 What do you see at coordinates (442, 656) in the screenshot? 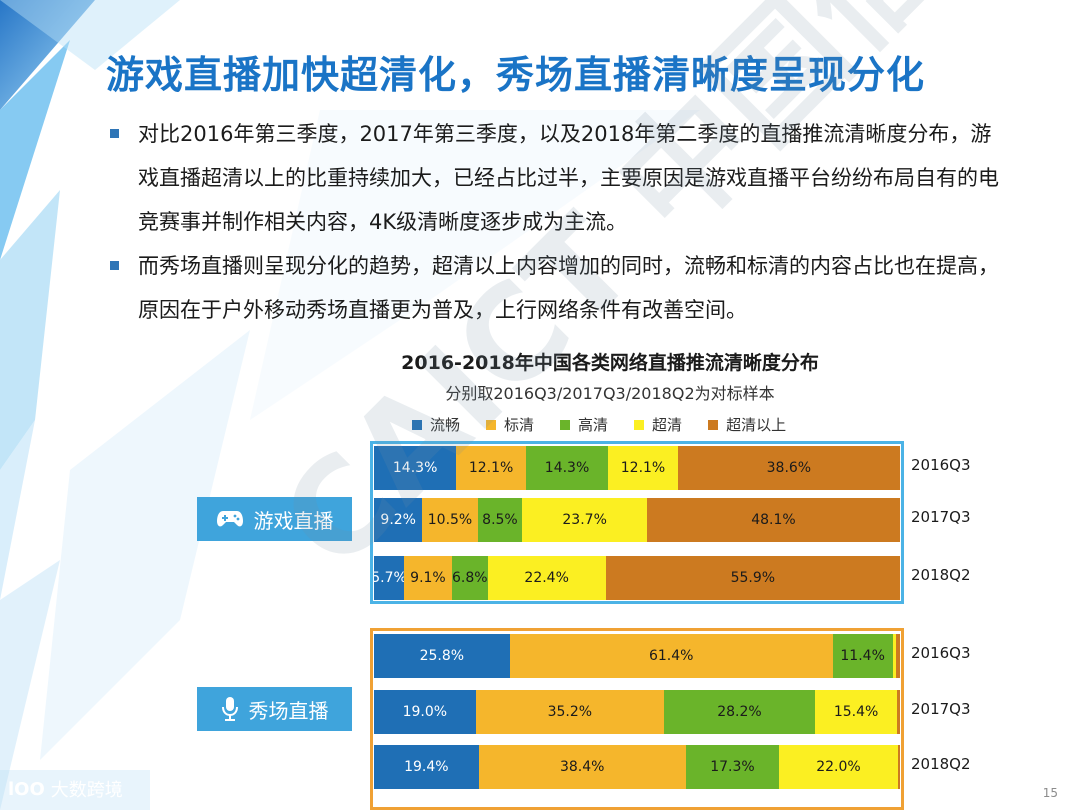
I see `bar-segment: 25.8%` at bounding box center [442, 656].